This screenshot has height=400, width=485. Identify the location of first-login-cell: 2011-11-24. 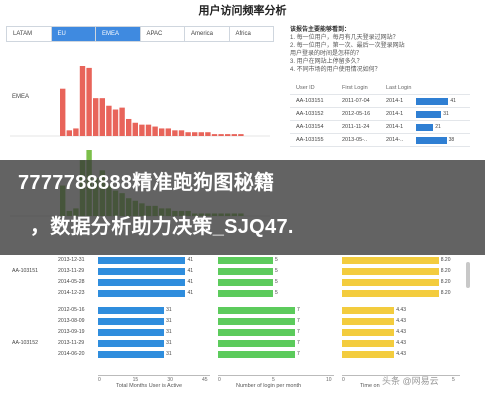
(356, 127).